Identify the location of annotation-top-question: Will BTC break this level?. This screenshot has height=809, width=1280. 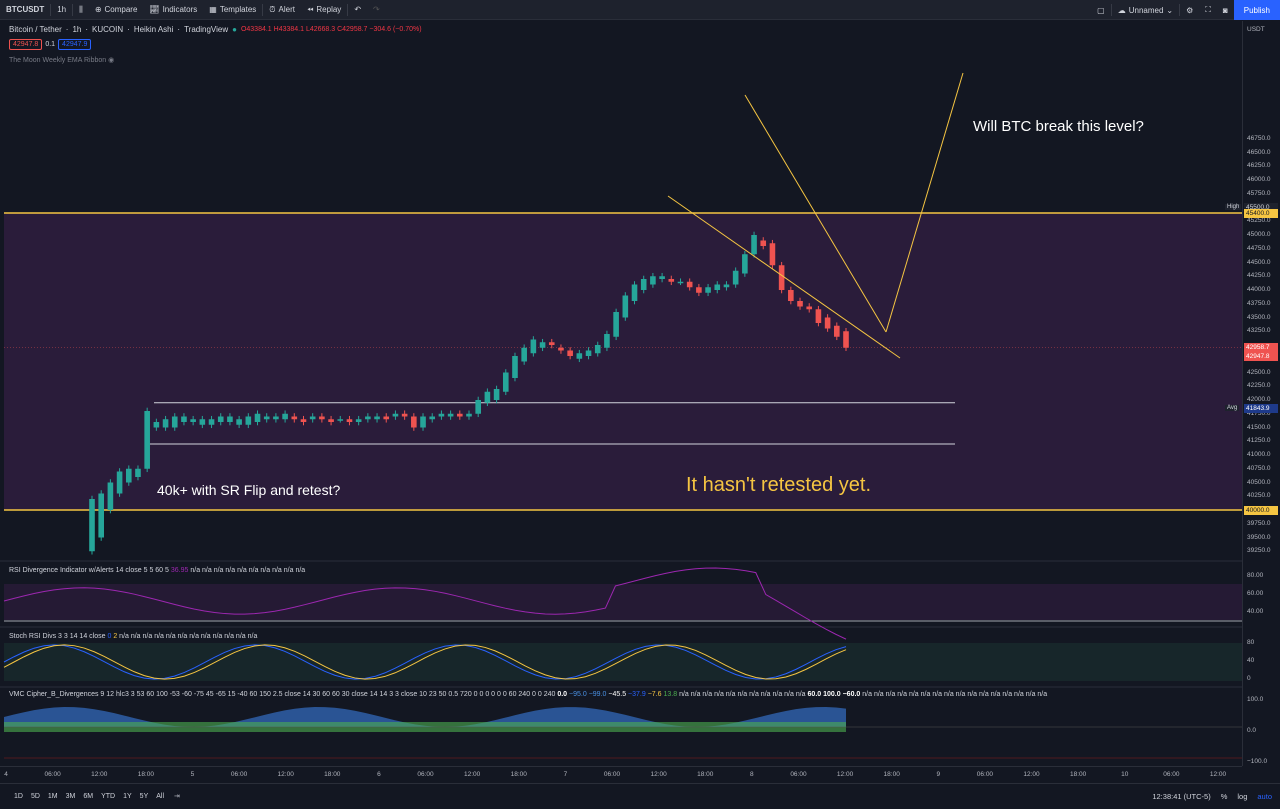
(1058, 126).